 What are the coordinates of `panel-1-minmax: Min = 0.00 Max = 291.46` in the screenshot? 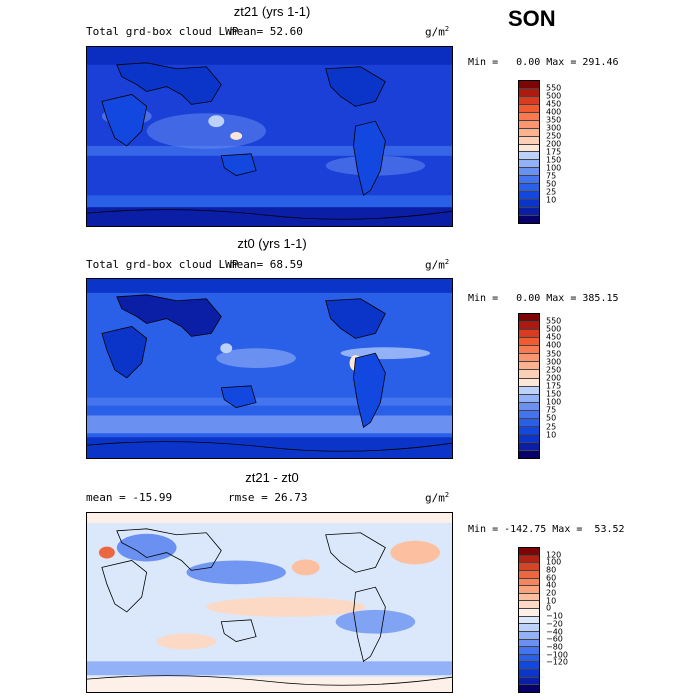 It's located at (543, 62).